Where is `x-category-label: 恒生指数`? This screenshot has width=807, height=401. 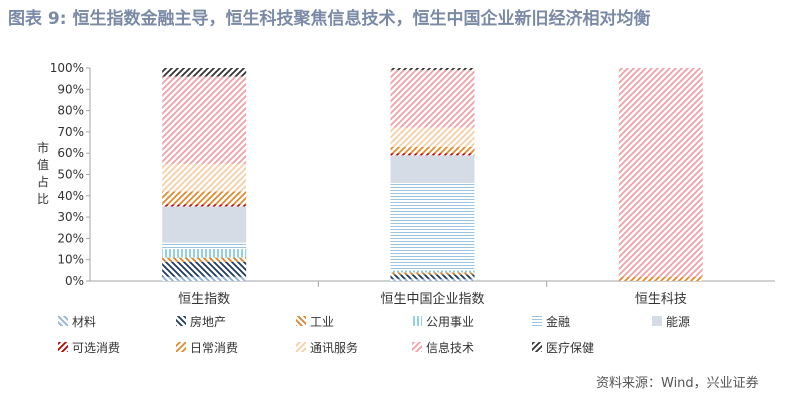 x-category-label: 恒生指数 is located at coordinates (204, 299).